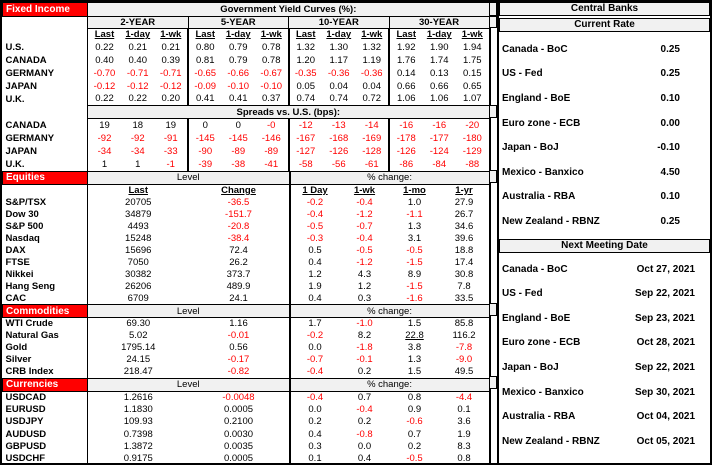 Image resolution: width=712 pixels, height=465 pixels. I want to click on commoditie-row: Silver 24.15 -0.17 -0.7 -0.1 1.3 -9.0, so click(246, 359).